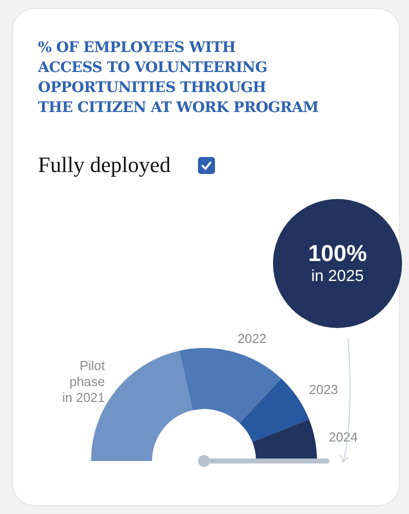 This screenshot has width=409, height=514. What do you see at coordinates (343, 437) in the screenshot?
I see `slice-label: 2024` at bounding box center [343, 437].